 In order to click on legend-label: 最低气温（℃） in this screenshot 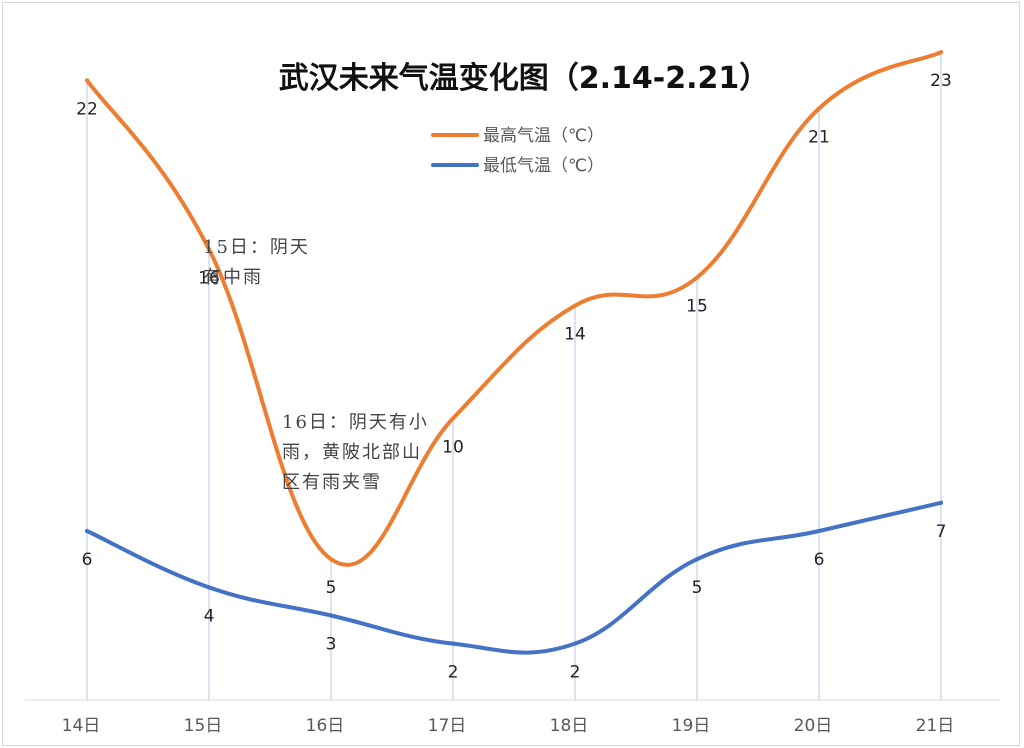, I will do `click(543, 166)`.